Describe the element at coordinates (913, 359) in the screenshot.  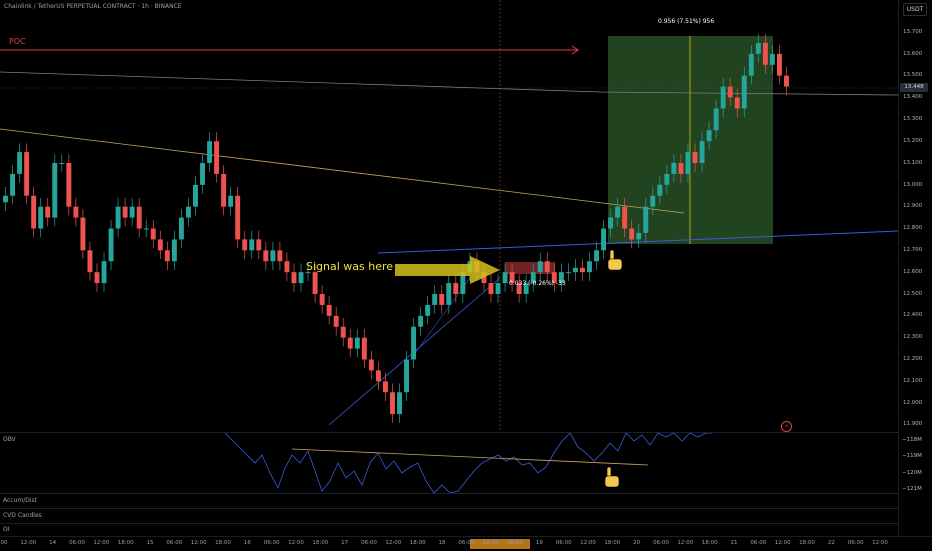
I see `price-tick: 12.200` at that location.